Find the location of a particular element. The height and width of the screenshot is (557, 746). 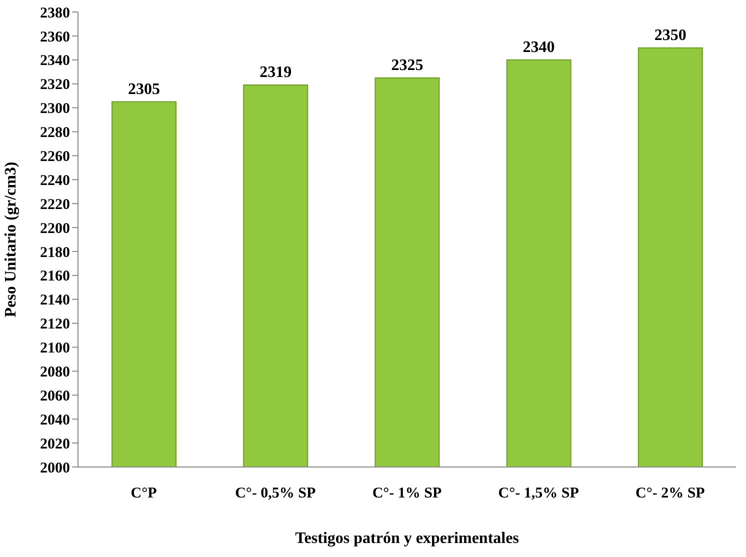

y-tick-label: 2340 is located at coordinates (55, 61).